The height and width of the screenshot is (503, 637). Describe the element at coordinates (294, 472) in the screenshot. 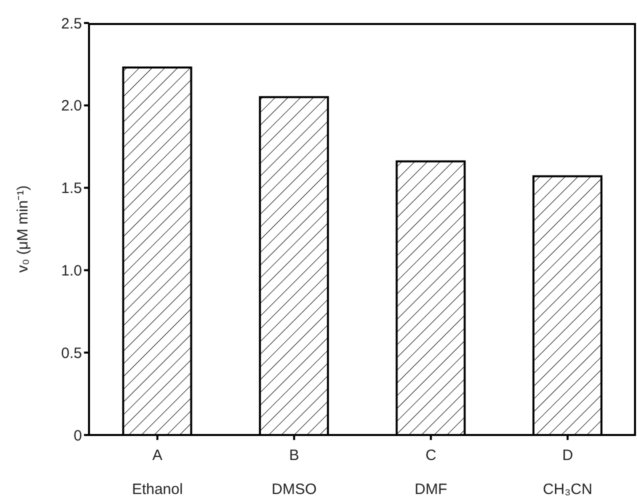

I see `x-tick-label: B DMSO` at that location.